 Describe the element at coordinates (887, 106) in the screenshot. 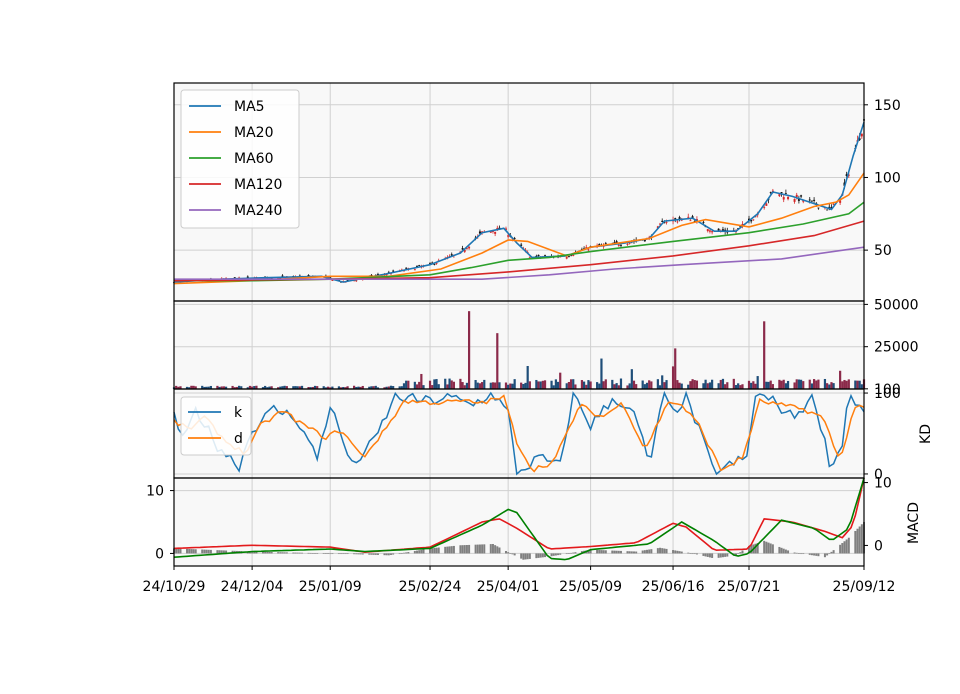

I see `price-y-tick-label: 150` at that location.